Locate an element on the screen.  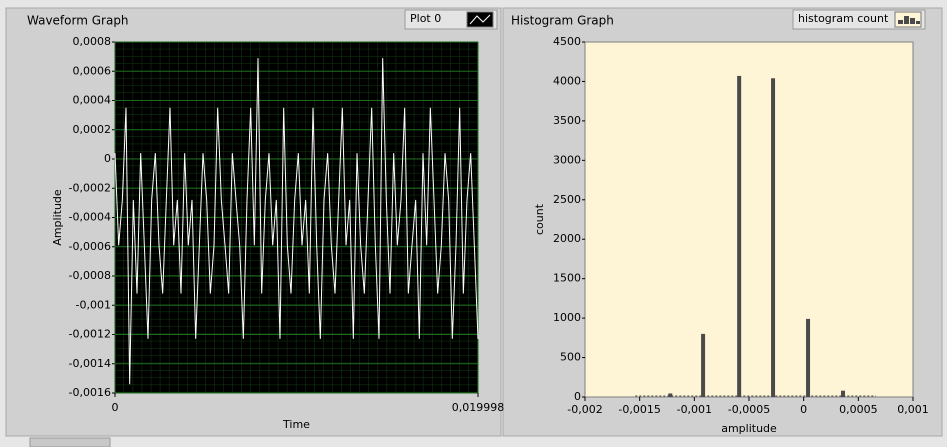
y-tick-label: 3500 is located at coordinates (567, 120).